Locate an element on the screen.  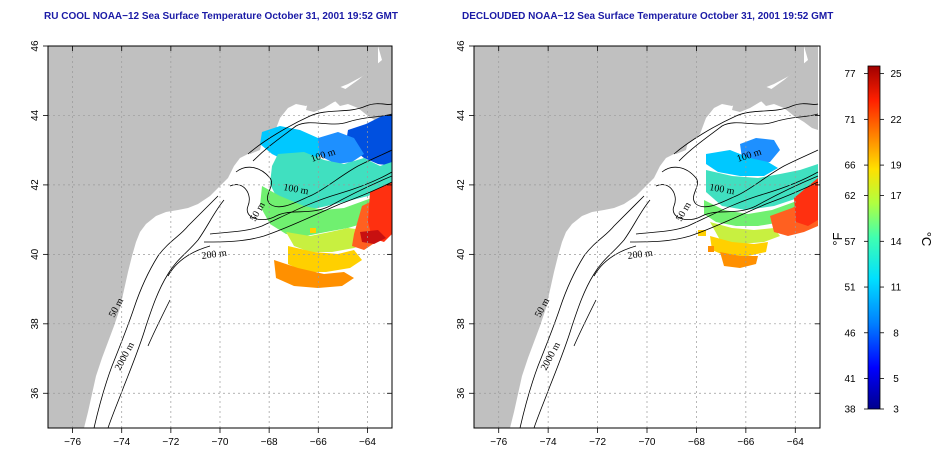
celsius-tick-label: 22 is located at coordinates (896, 120).